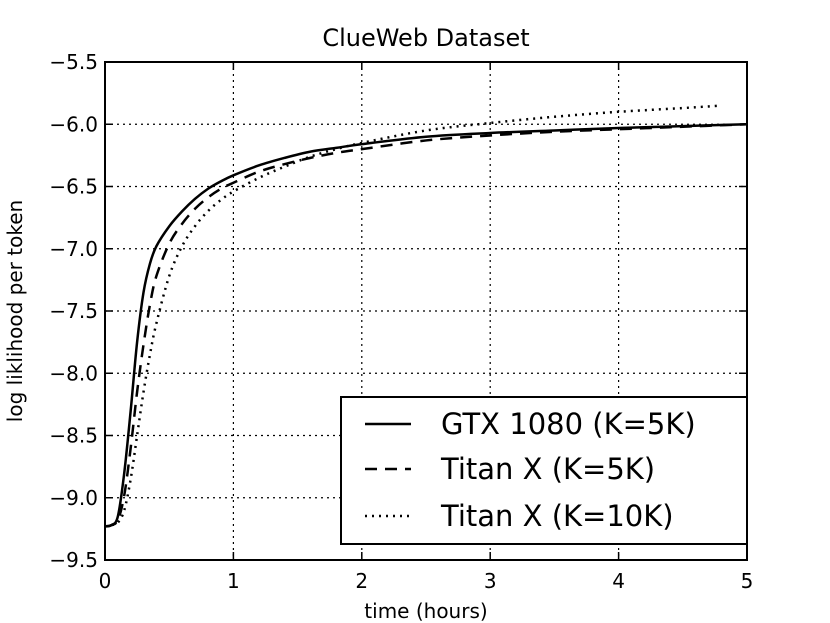  Describe the element at coordinates (73, 187) in the screenshot. I see `y-tick-label: −6.5` at that location.